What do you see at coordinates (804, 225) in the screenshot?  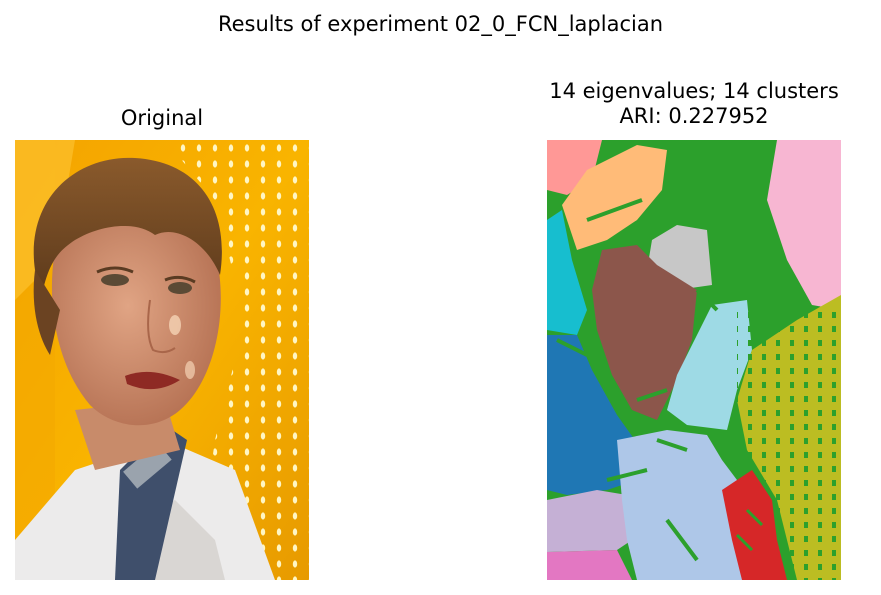 I see `cluster-region-pink` at bounding box center [804, 225].